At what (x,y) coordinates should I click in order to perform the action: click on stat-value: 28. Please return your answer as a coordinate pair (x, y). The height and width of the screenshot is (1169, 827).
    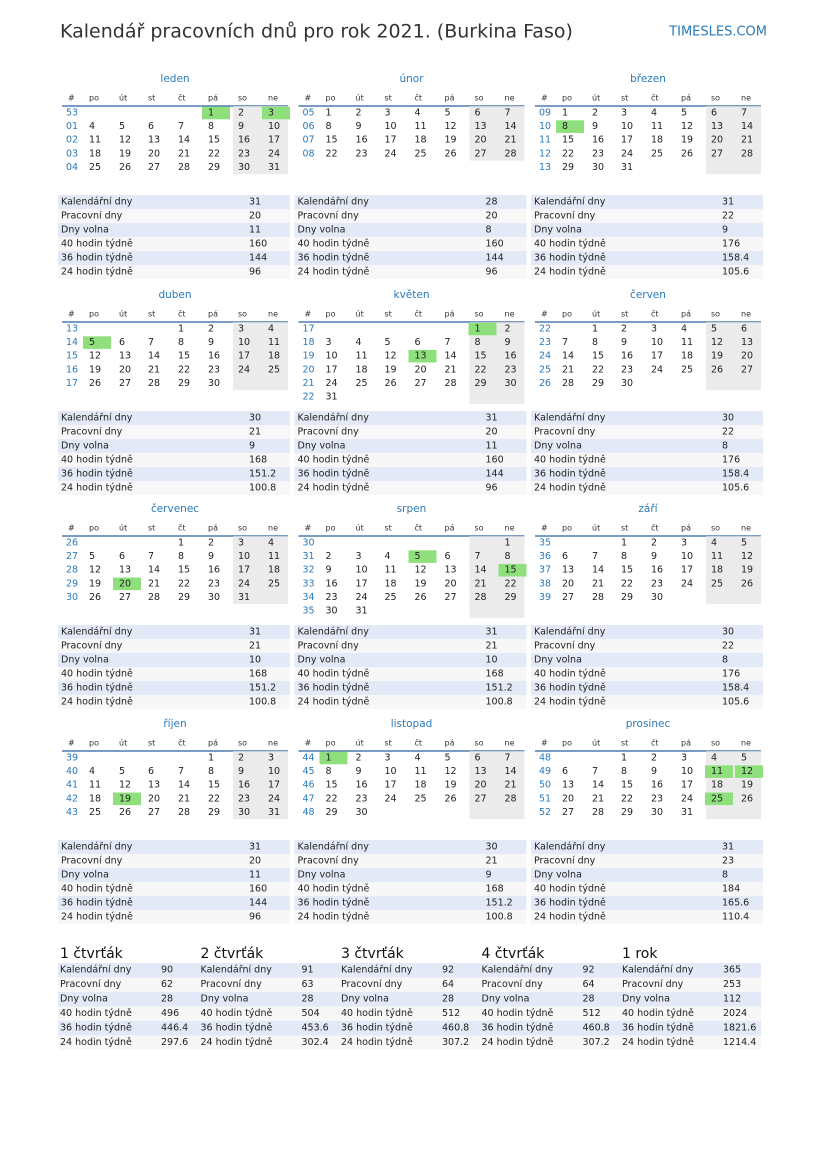
    Looking at the image, I should click on (492, 202).